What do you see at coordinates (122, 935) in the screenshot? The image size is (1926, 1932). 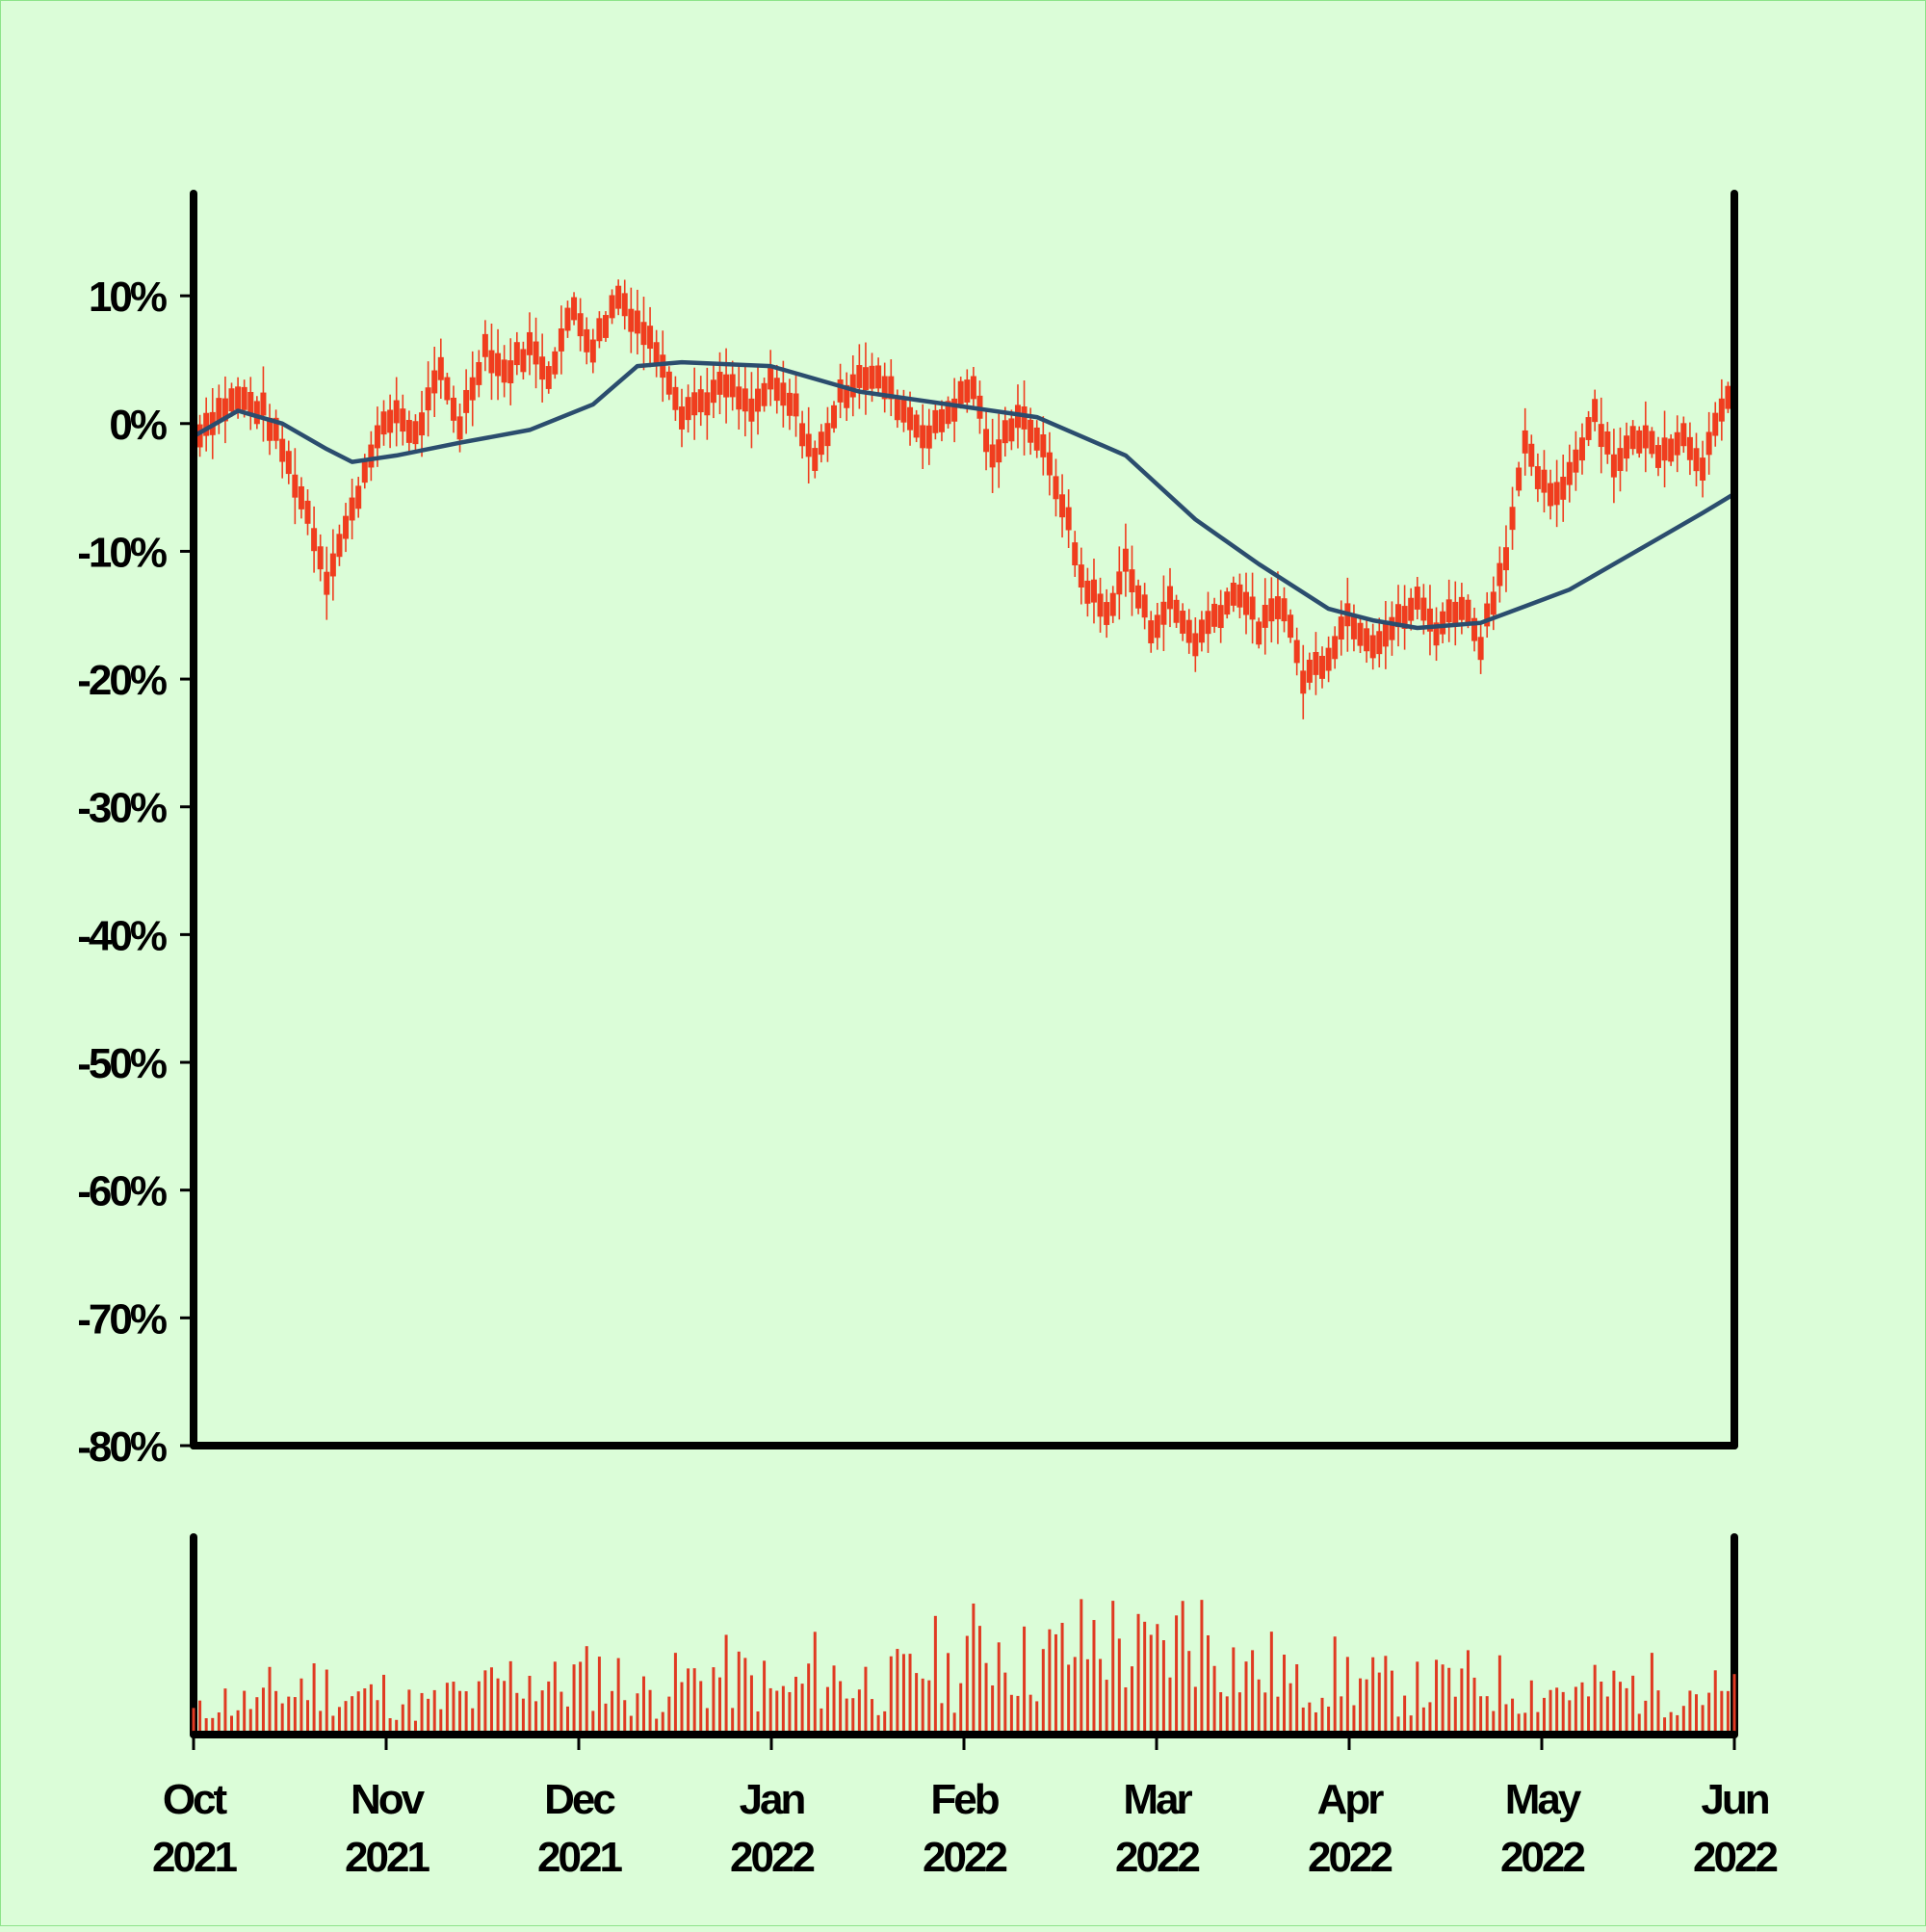 I see `y-tick-label: -40%` at bounding box center [122, 935].